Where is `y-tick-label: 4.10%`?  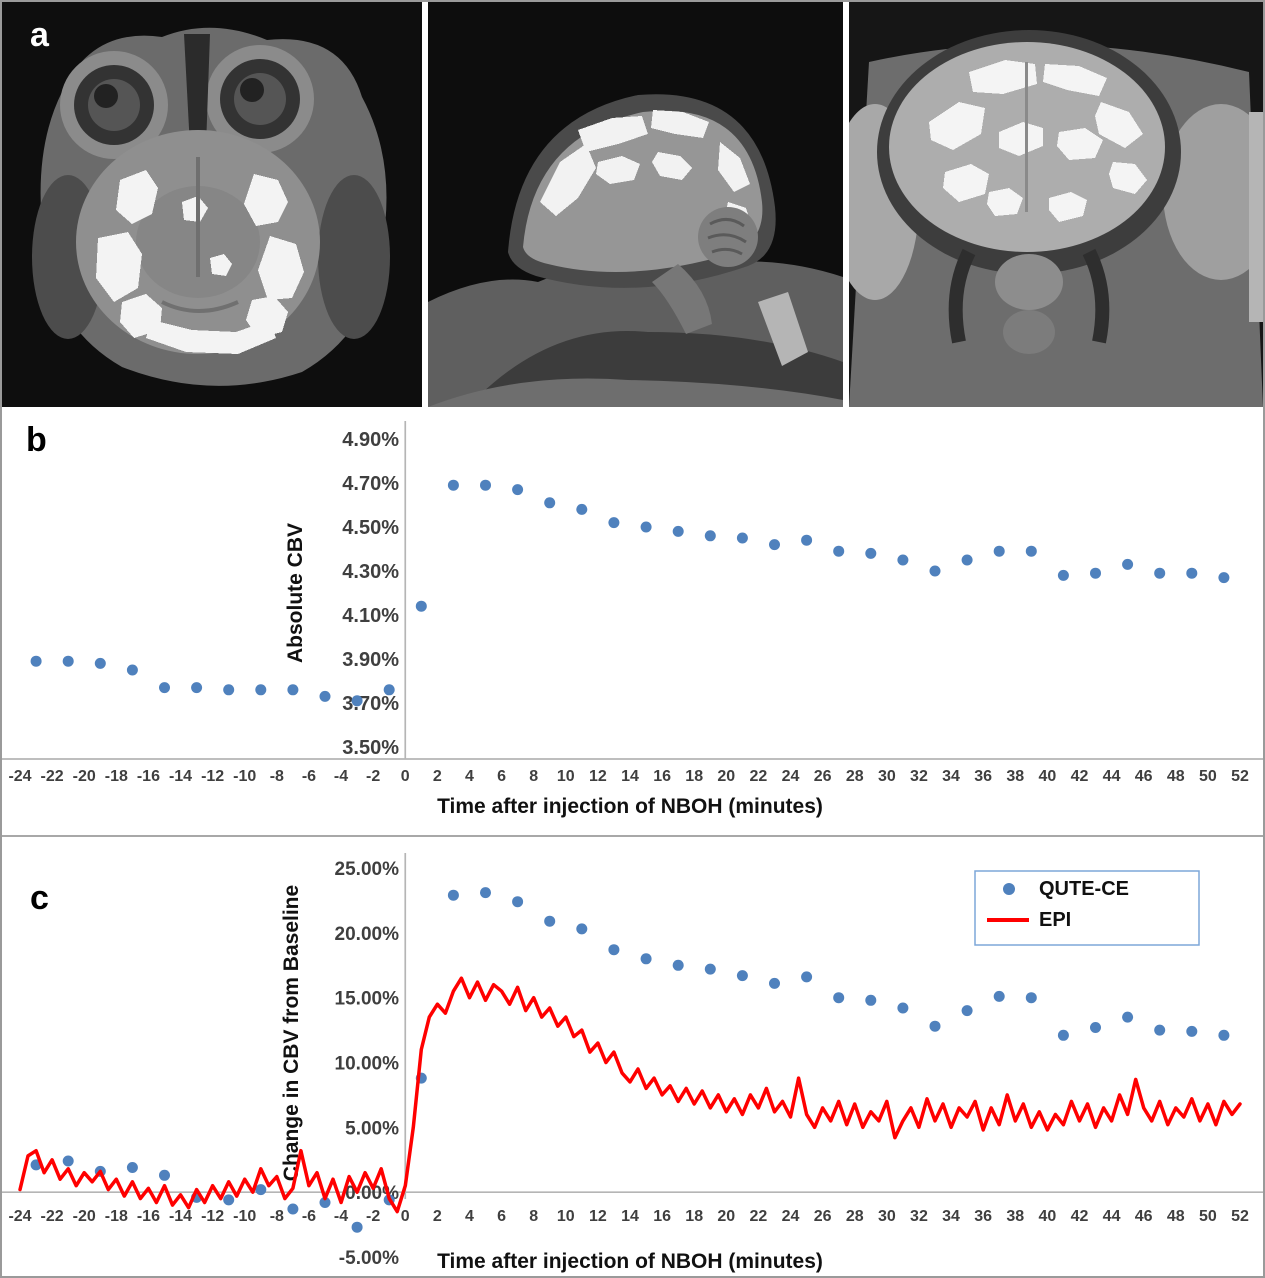
y-tick-label: 4.10% is located at coordinates (370, 616).